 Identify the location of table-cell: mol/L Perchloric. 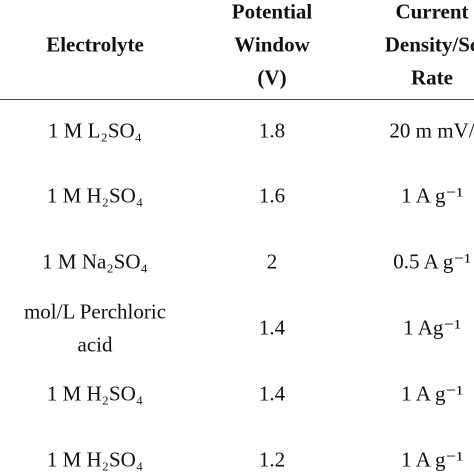
(95, 311).